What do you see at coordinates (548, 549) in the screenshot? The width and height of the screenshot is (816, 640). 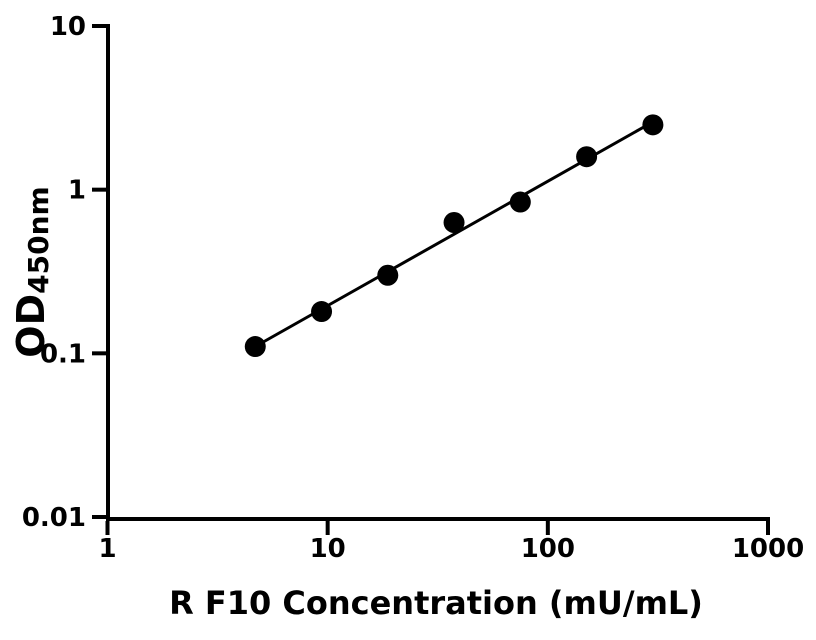 I see `x-tick-label: 100` at bounding box center [548, 549].